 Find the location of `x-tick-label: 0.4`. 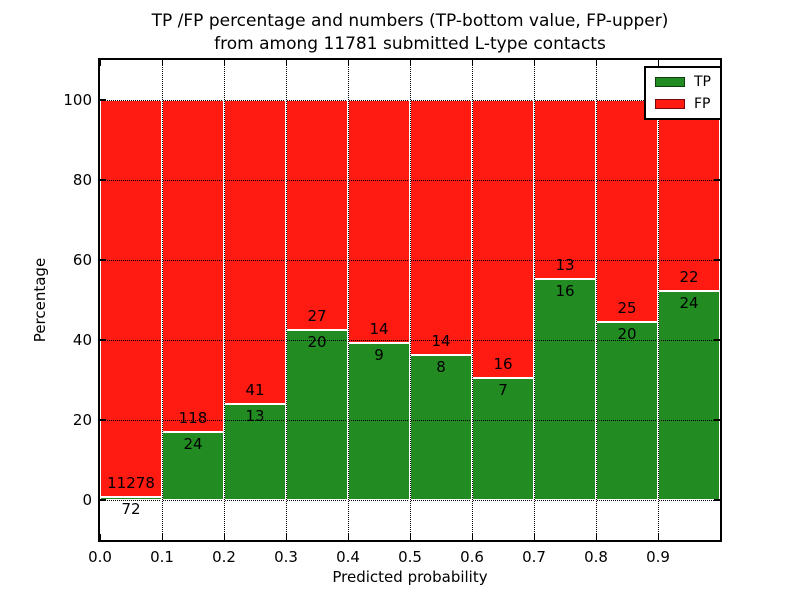

x-tick-label: 0.4 is located at coordinates (348, 557).